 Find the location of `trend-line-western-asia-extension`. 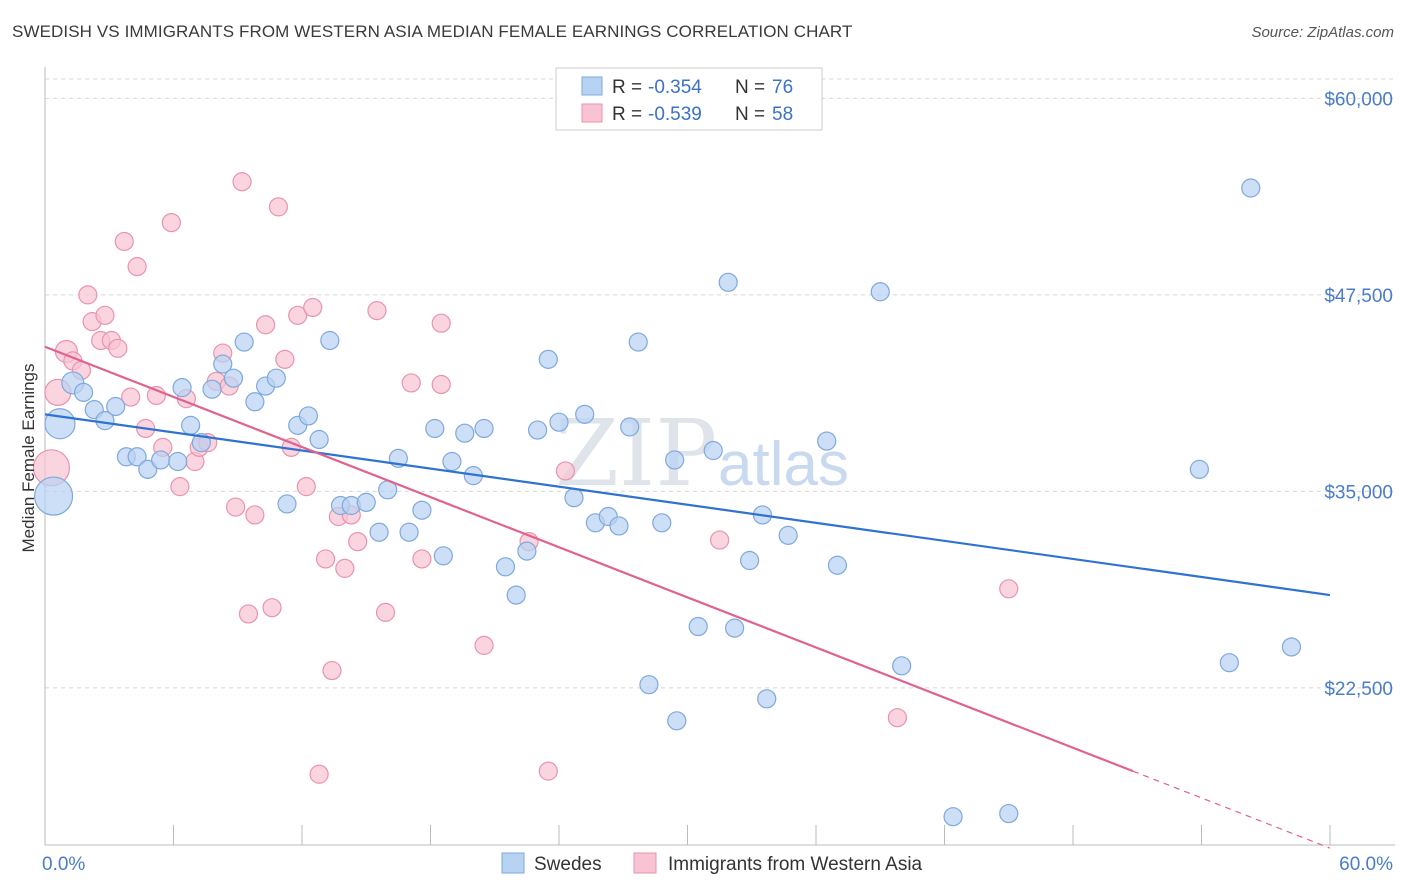

trend-line-western-asia-extension is located at coordinates (1231, 809).